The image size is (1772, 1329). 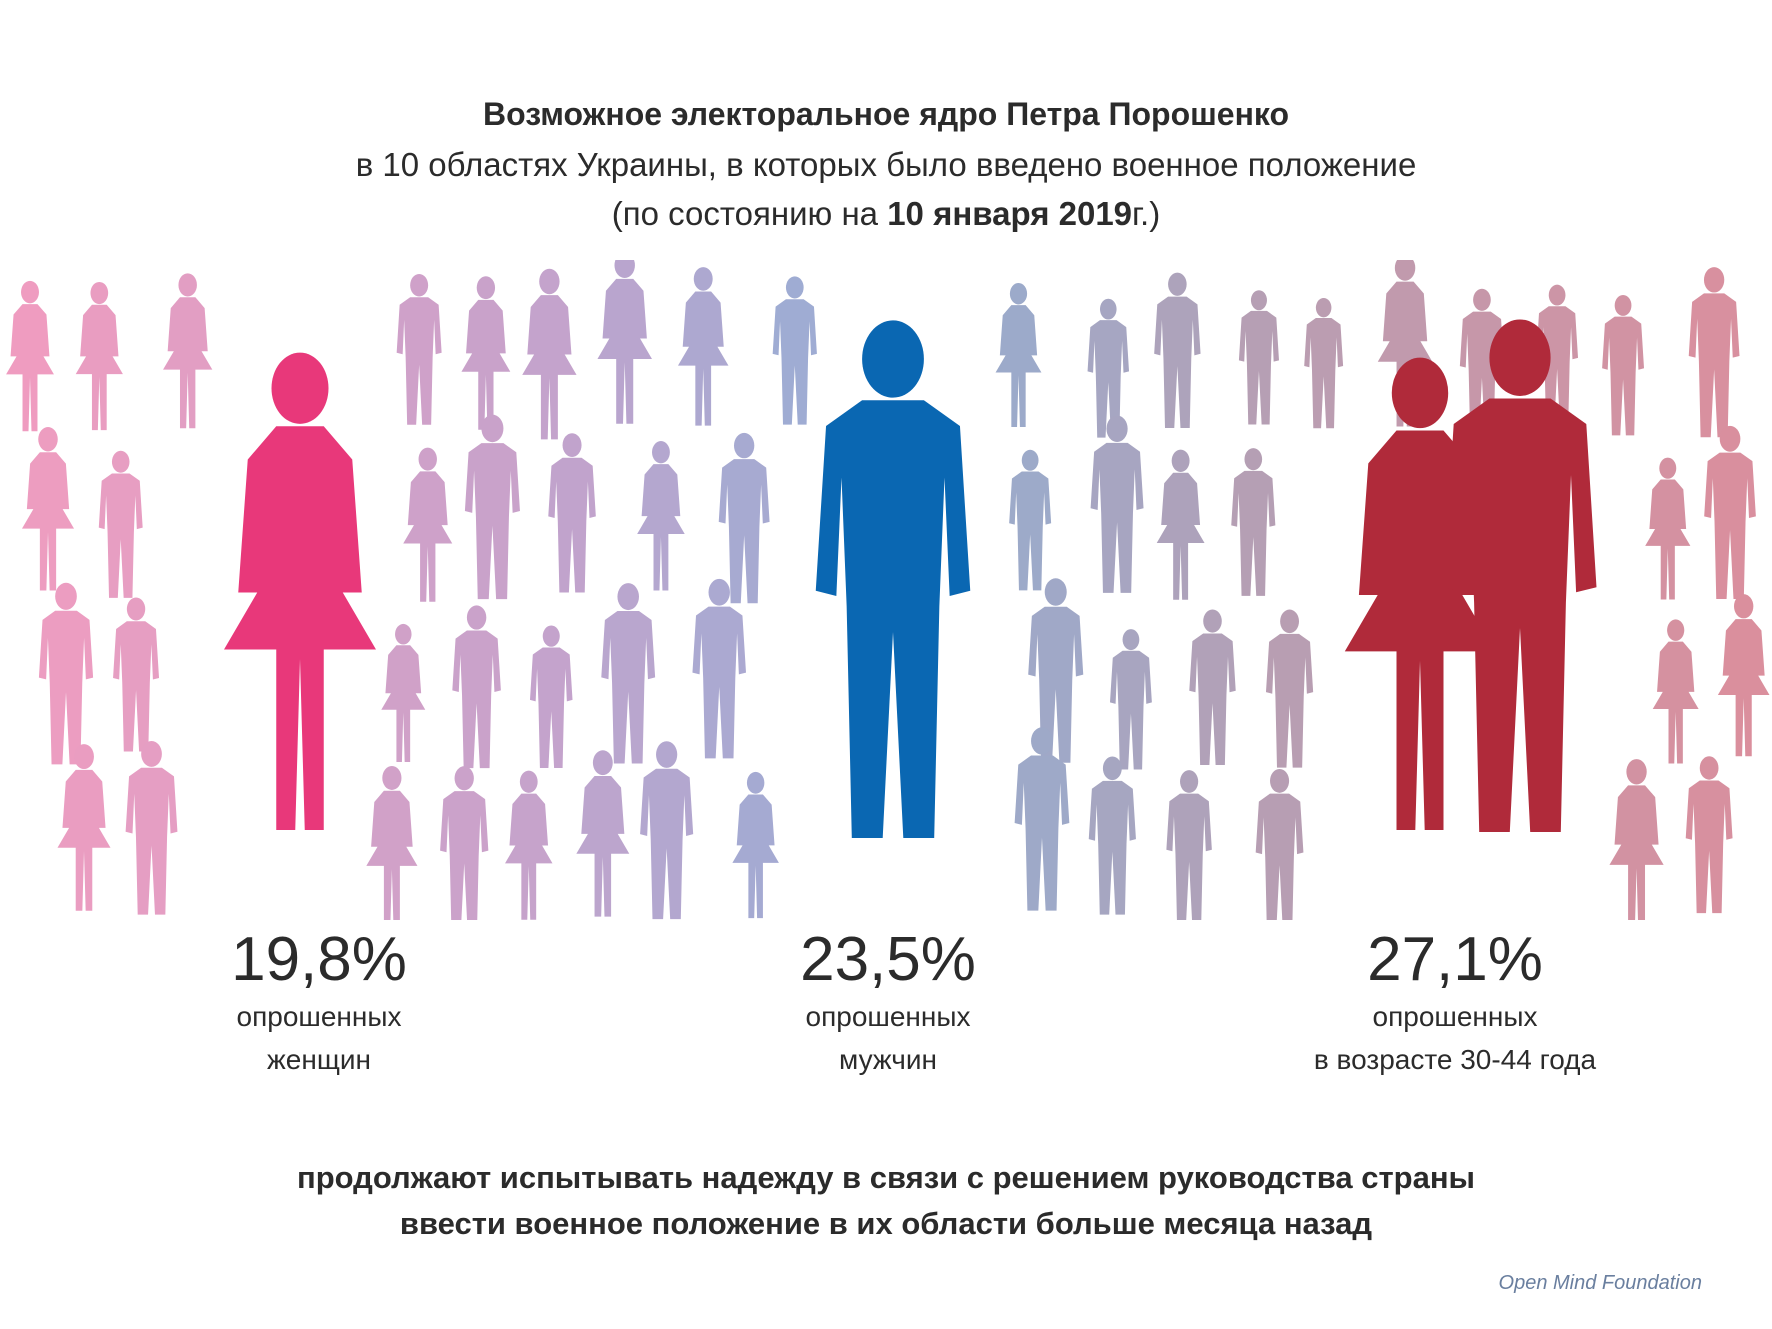 What do you see at coordinates (893, 579) in the screenshot?
I see `man-silhouette` at bounding box center [893, 579].